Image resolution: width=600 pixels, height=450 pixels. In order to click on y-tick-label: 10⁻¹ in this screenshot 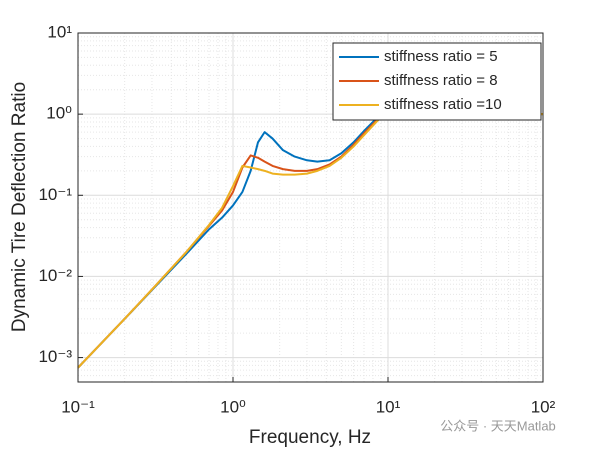, I will do `click(55, 194)`.